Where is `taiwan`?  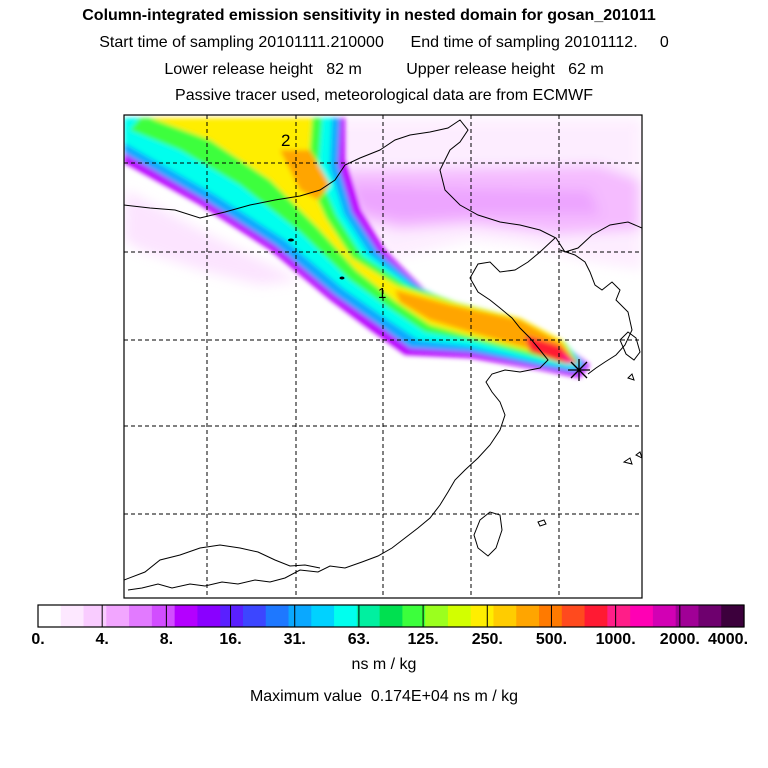
taiwan is located at coordinates (488, 534).